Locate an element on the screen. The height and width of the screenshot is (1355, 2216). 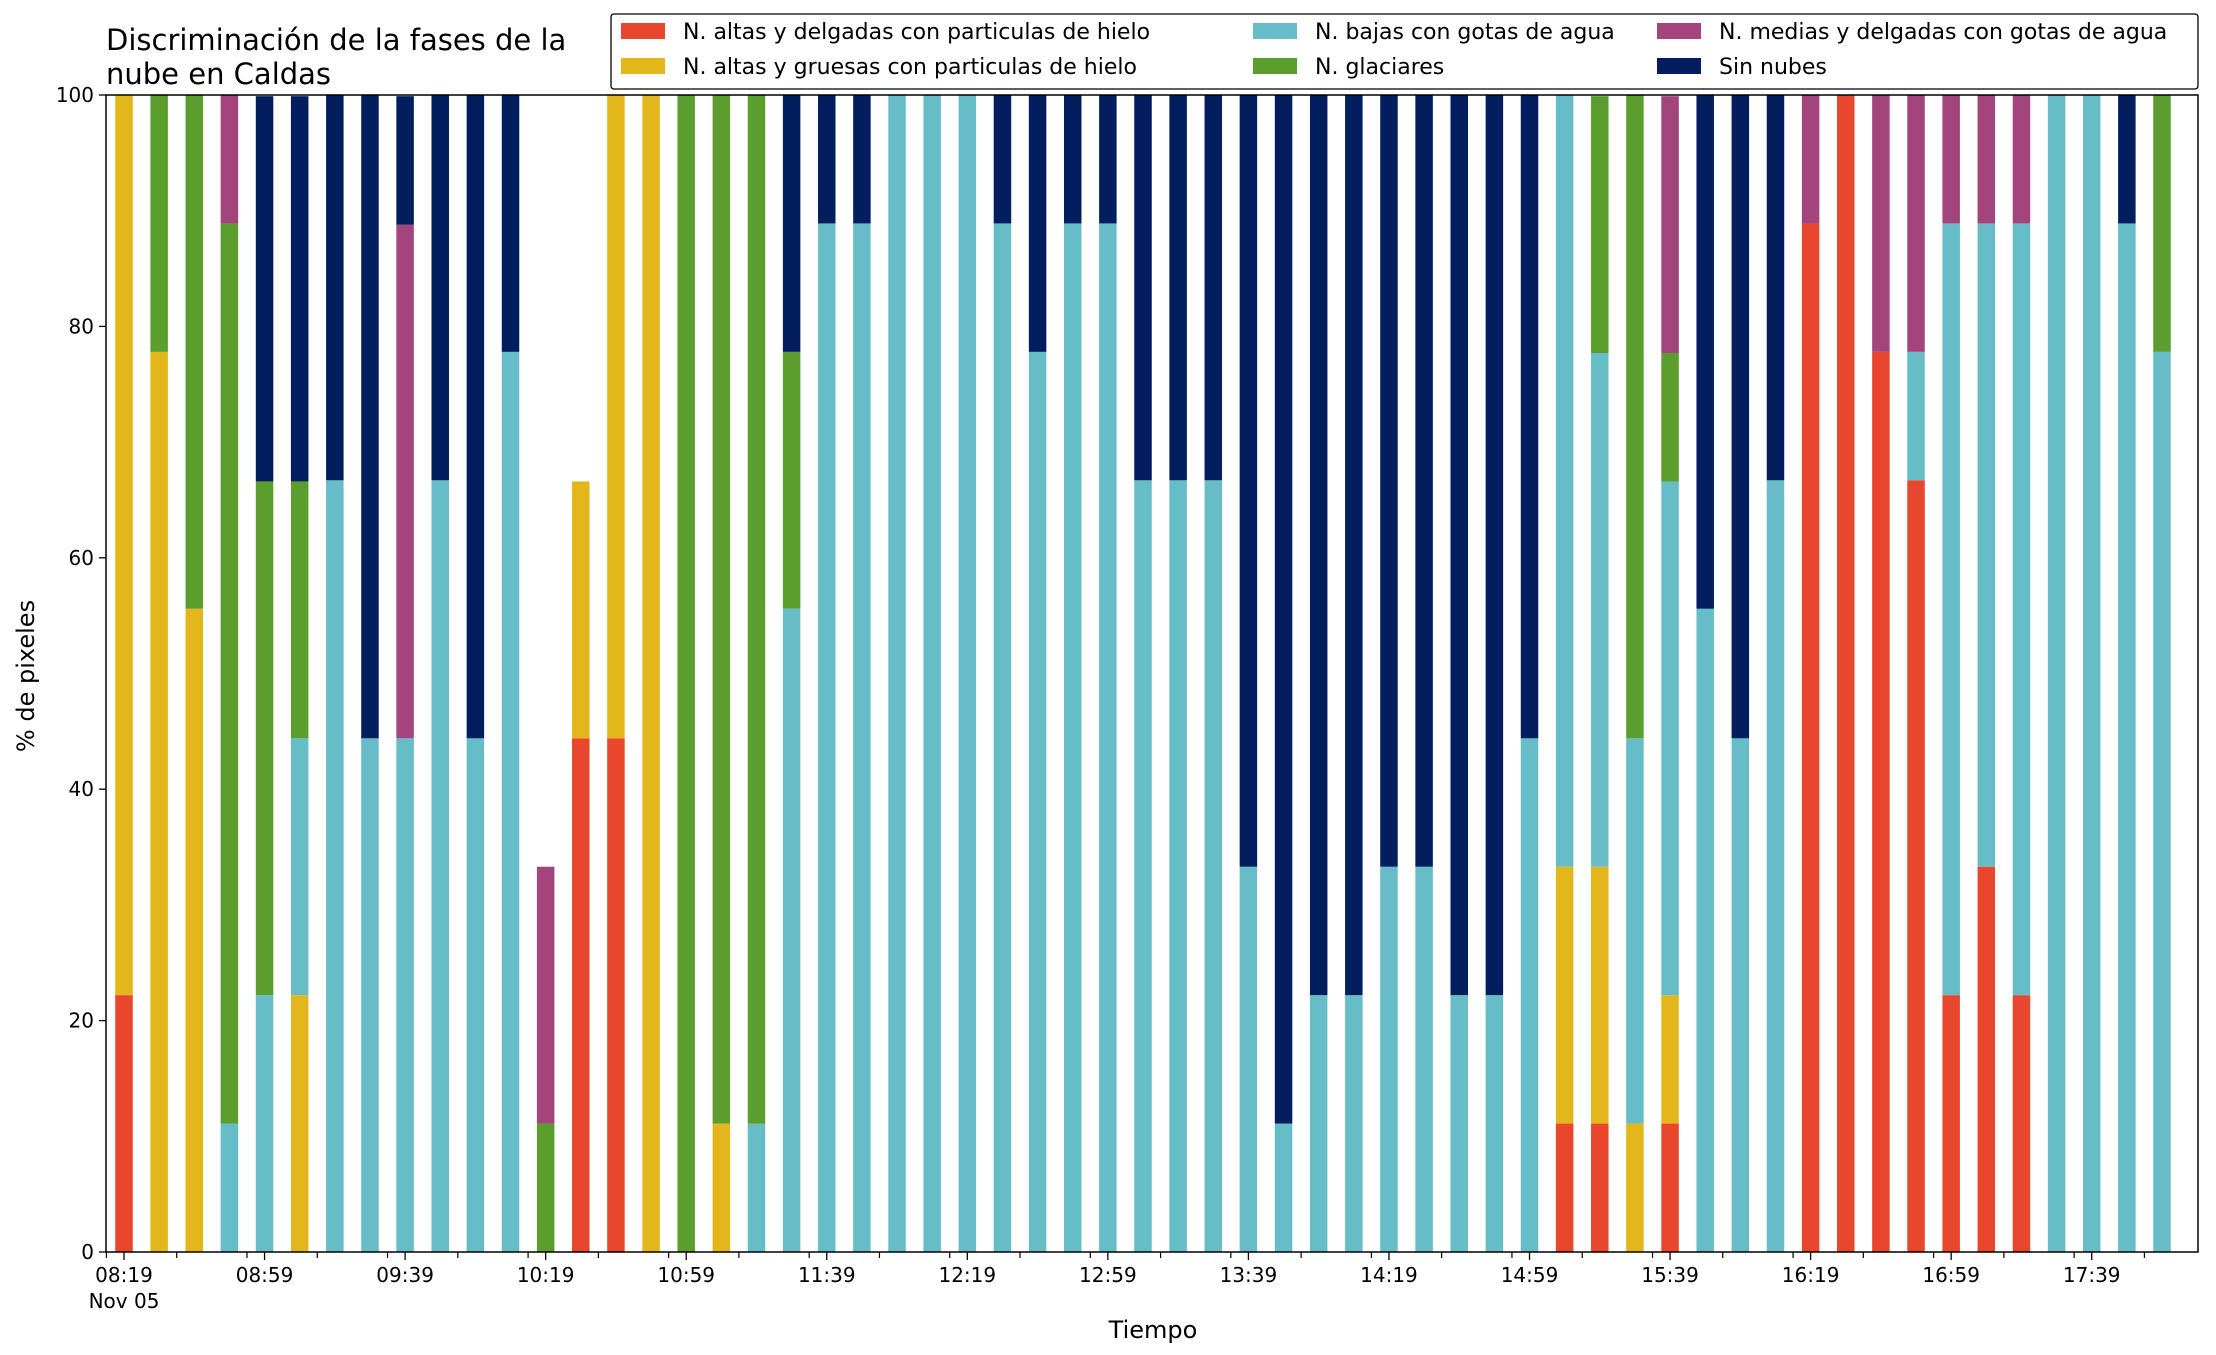
x-tick-label-7: 12:59 is located at coordinates (1108, 1275).